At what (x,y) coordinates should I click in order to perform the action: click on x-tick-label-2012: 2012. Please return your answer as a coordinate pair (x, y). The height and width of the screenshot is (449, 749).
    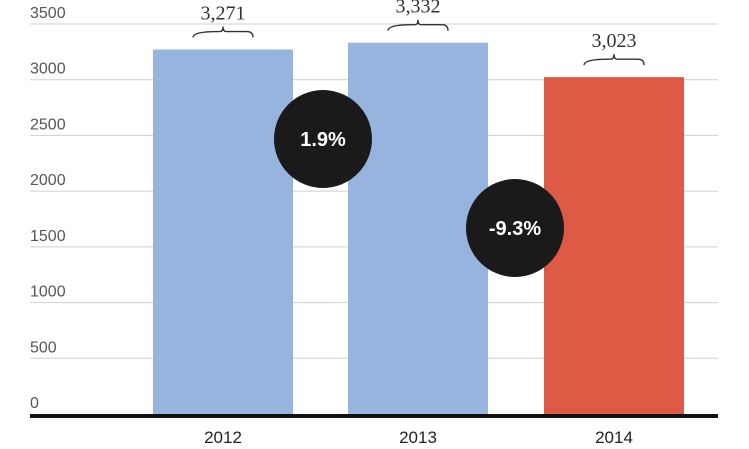
    Looking at the image, I should click on (223, 437).